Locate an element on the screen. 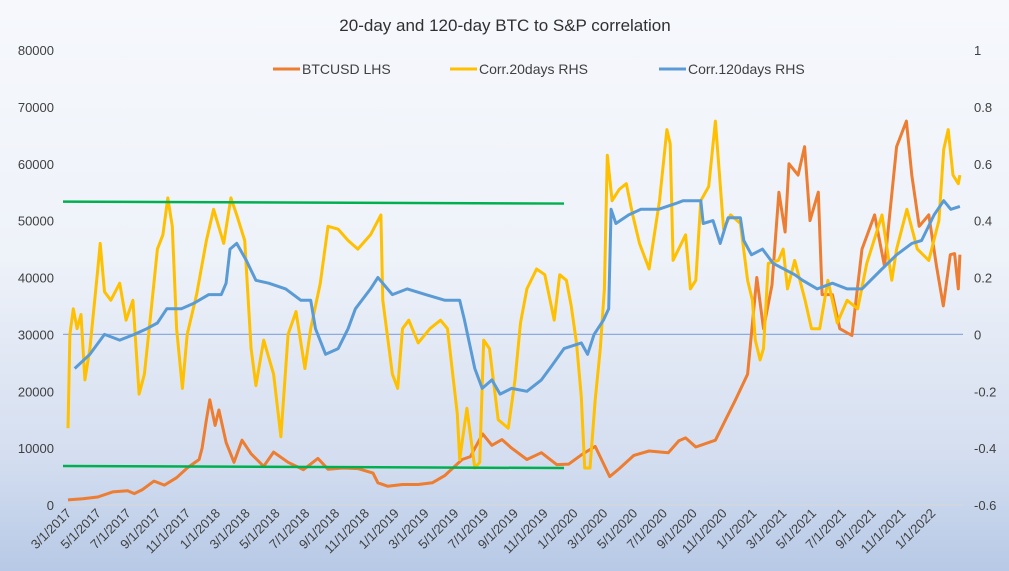 The image size is (1009, 571). left-tick-label: 10000 is located at coordinates (36, 448).